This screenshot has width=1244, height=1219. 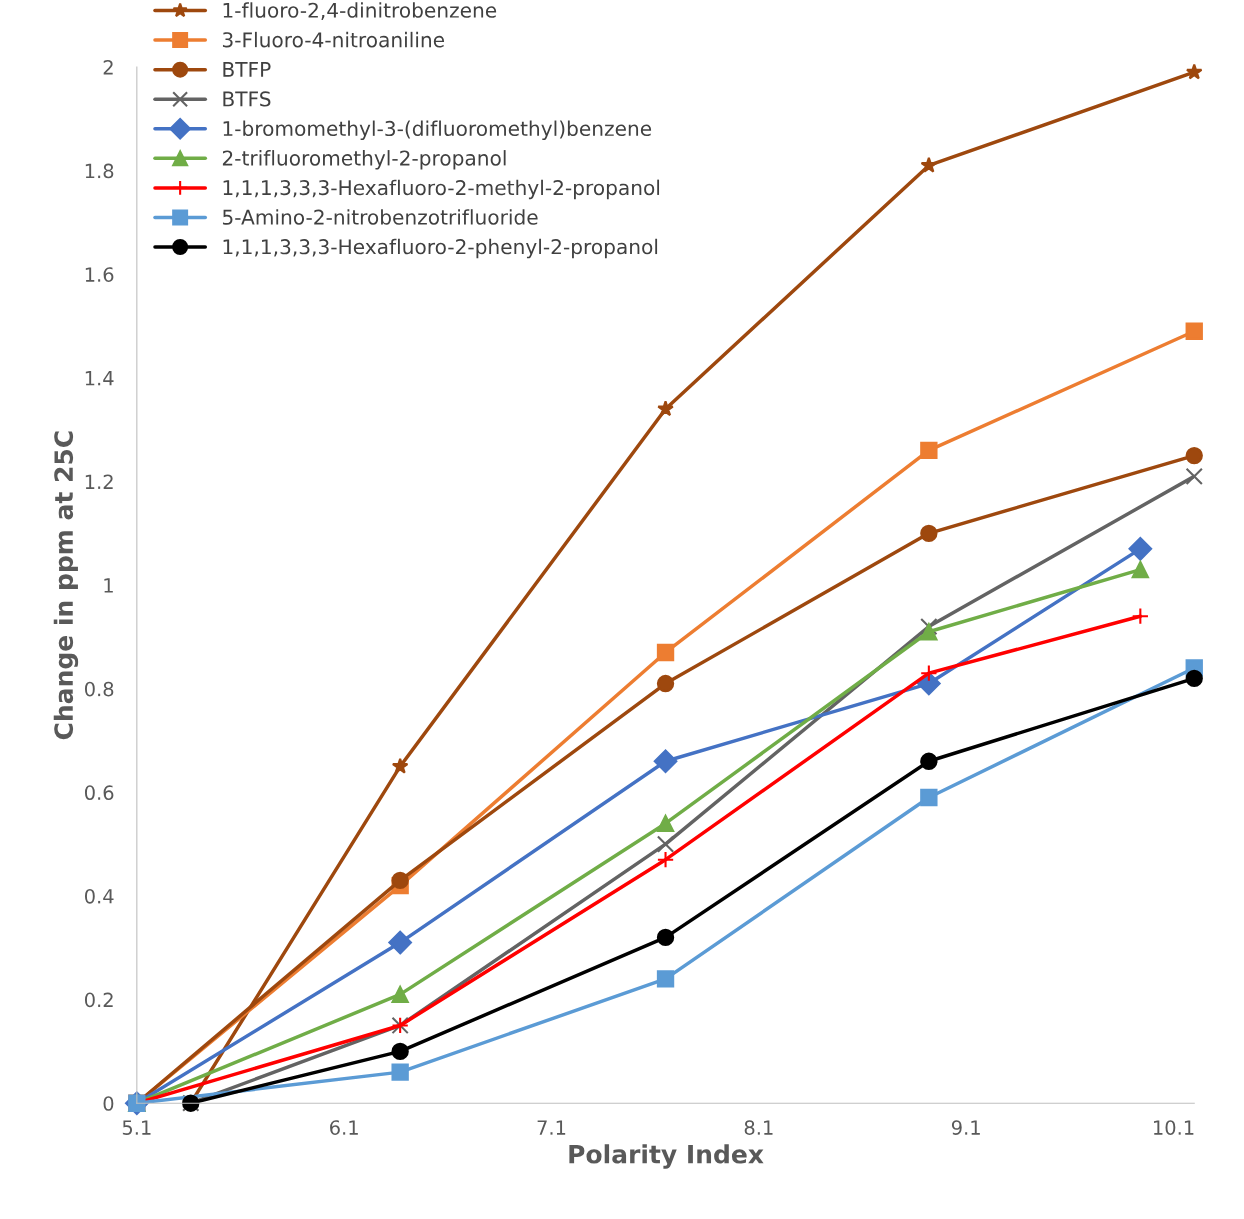 What do you see at coordinates (360, 11) in the screenshot?
I see `legend-label: 1-fluoro-2,4-dinitrobenzene` at bounding box center [360, 11].